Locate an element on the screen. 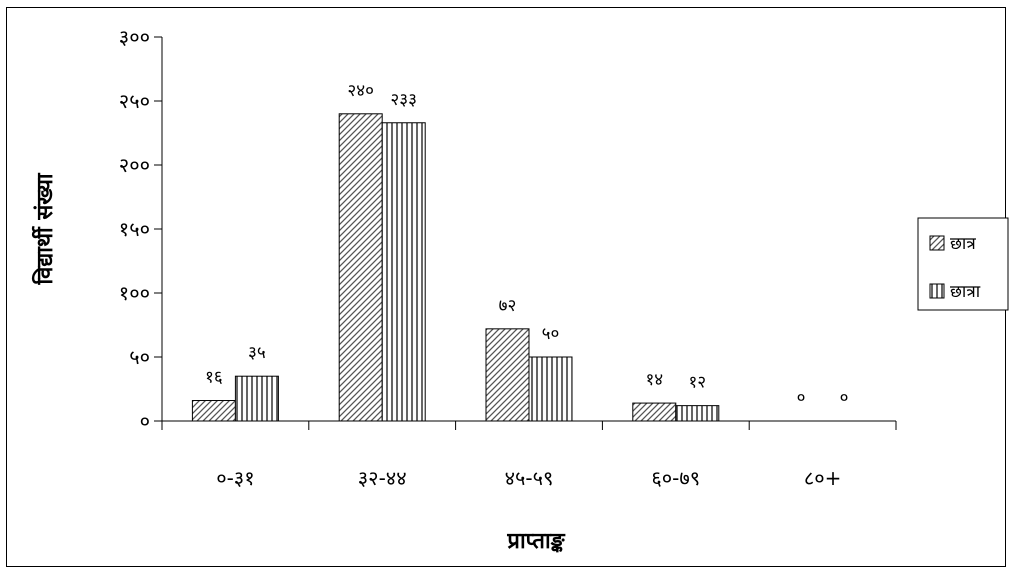  legend-swatch-girls is located at coordinates (937, 291).